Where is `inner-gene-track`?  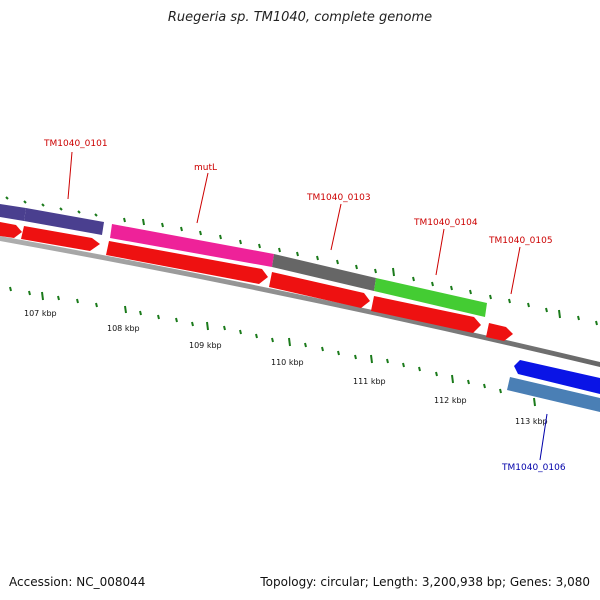 inner-gene-track is located at coordinates (553, 386).